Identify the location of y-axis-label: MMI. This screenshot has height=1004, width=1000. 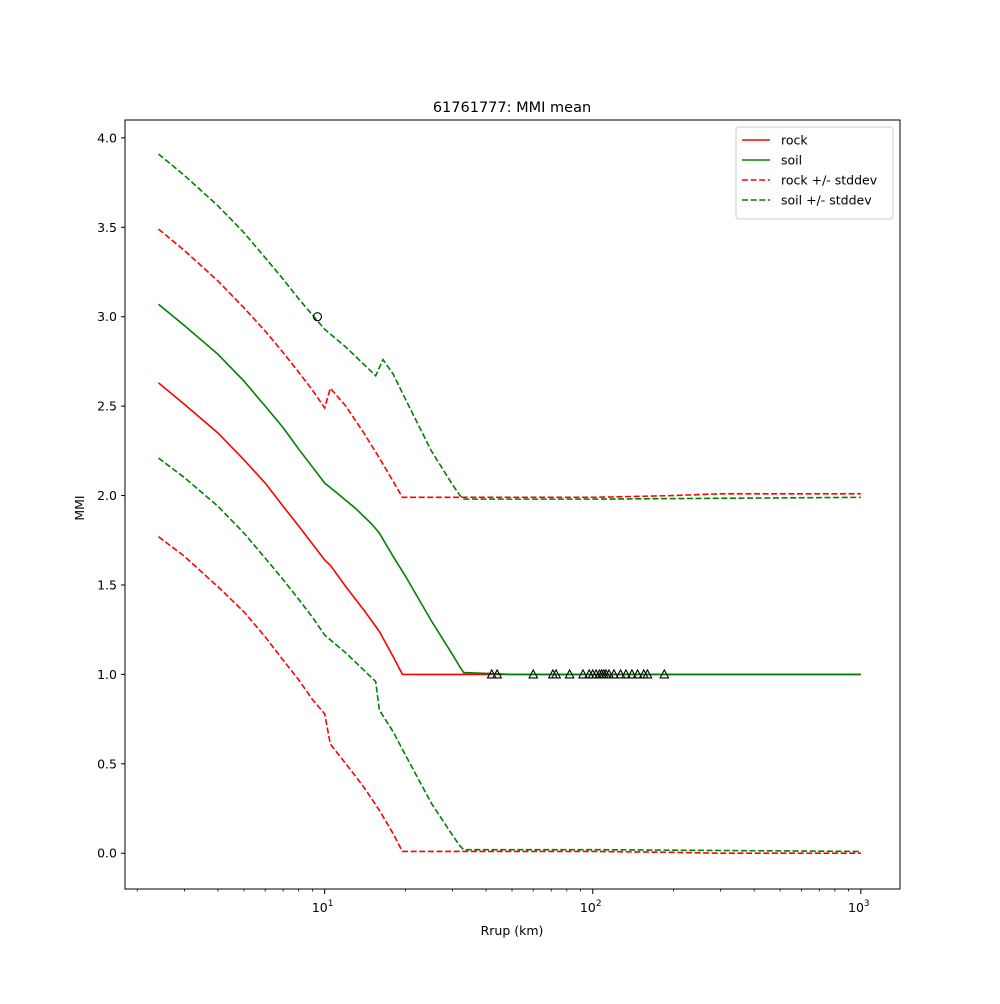
(79, 507).